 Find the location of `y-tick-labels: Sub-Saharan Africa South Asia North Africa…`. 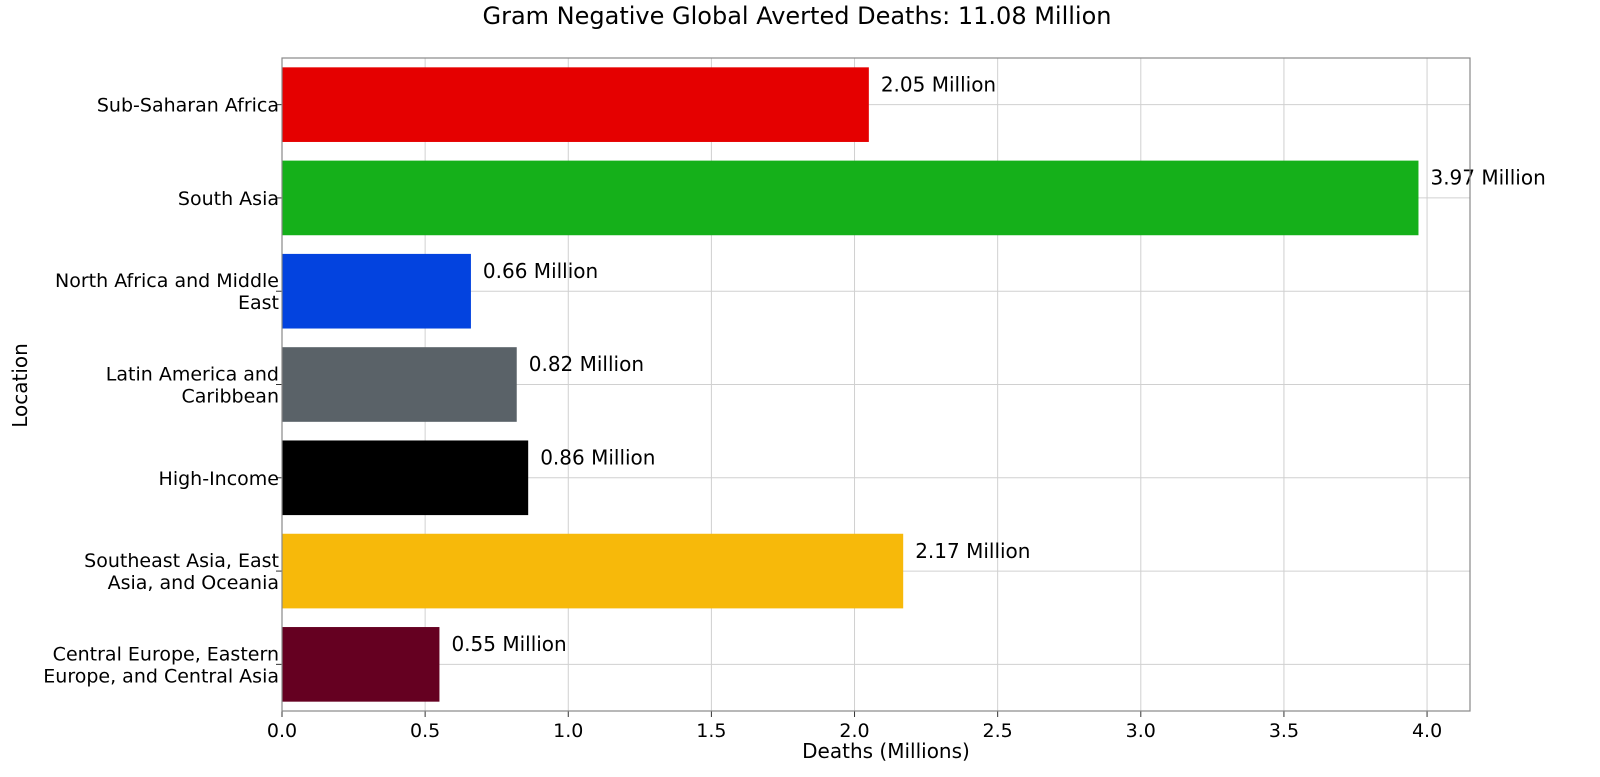

y-tick-labels: Sub-Saharan Africa South Asia North Africa… is located at coordinates (162, 391).